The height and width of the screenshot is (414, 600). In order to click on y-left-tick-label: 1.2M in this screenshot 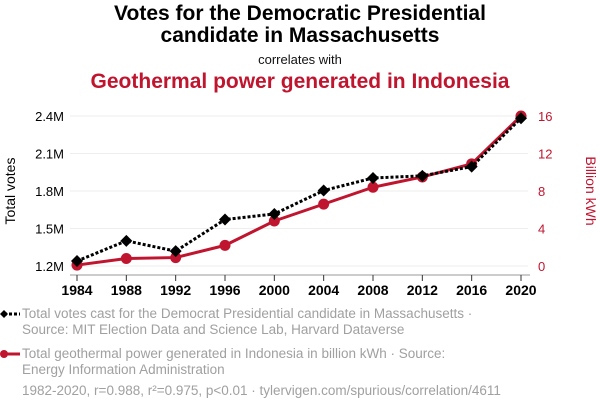, I will do `click(49, 266)`.